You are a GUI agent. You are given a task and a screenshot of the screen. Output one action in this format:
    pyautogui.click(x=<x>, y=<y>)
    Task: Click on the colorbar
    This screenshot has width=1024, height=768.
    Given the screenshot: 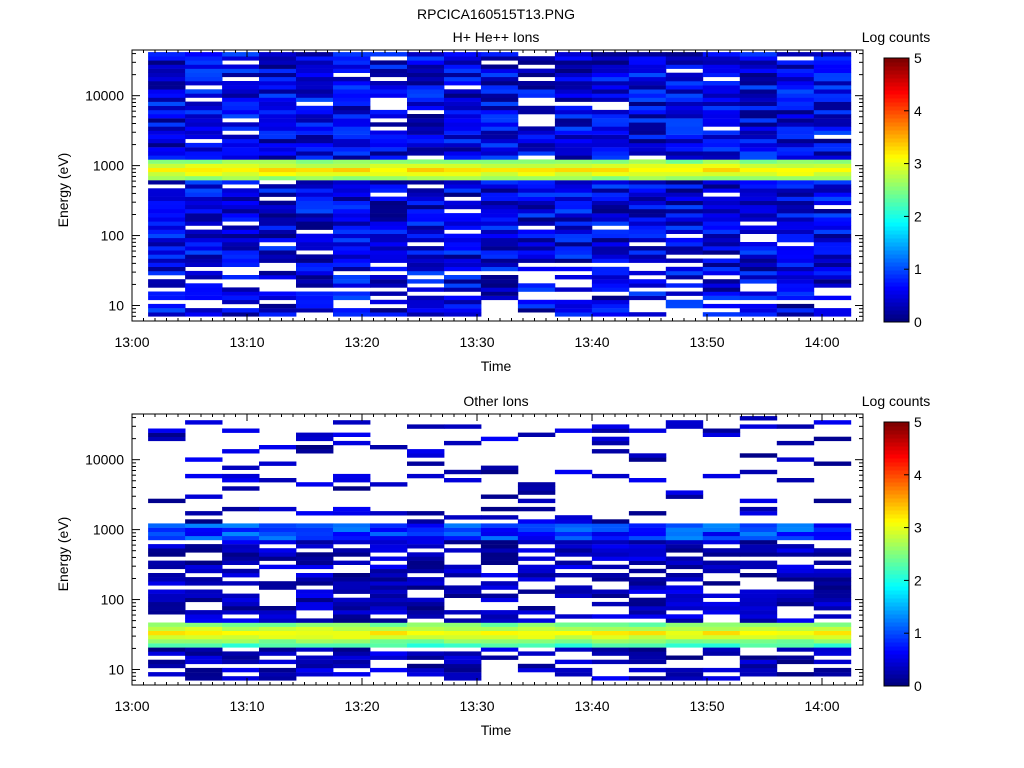 What is the action you would take?
    pyautogui.click(x=896, y=554)
    